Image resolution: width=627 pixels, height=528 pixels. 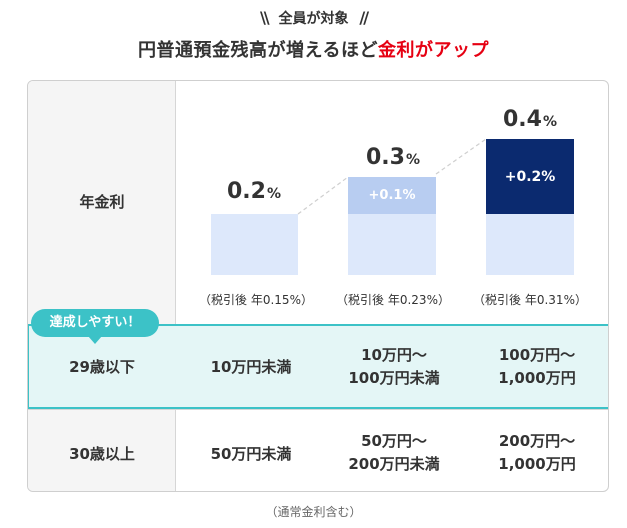 What do you see at coordinates (392, 176) in the screenshot?
I see `connector-lines` at bounding box center [392, 176].